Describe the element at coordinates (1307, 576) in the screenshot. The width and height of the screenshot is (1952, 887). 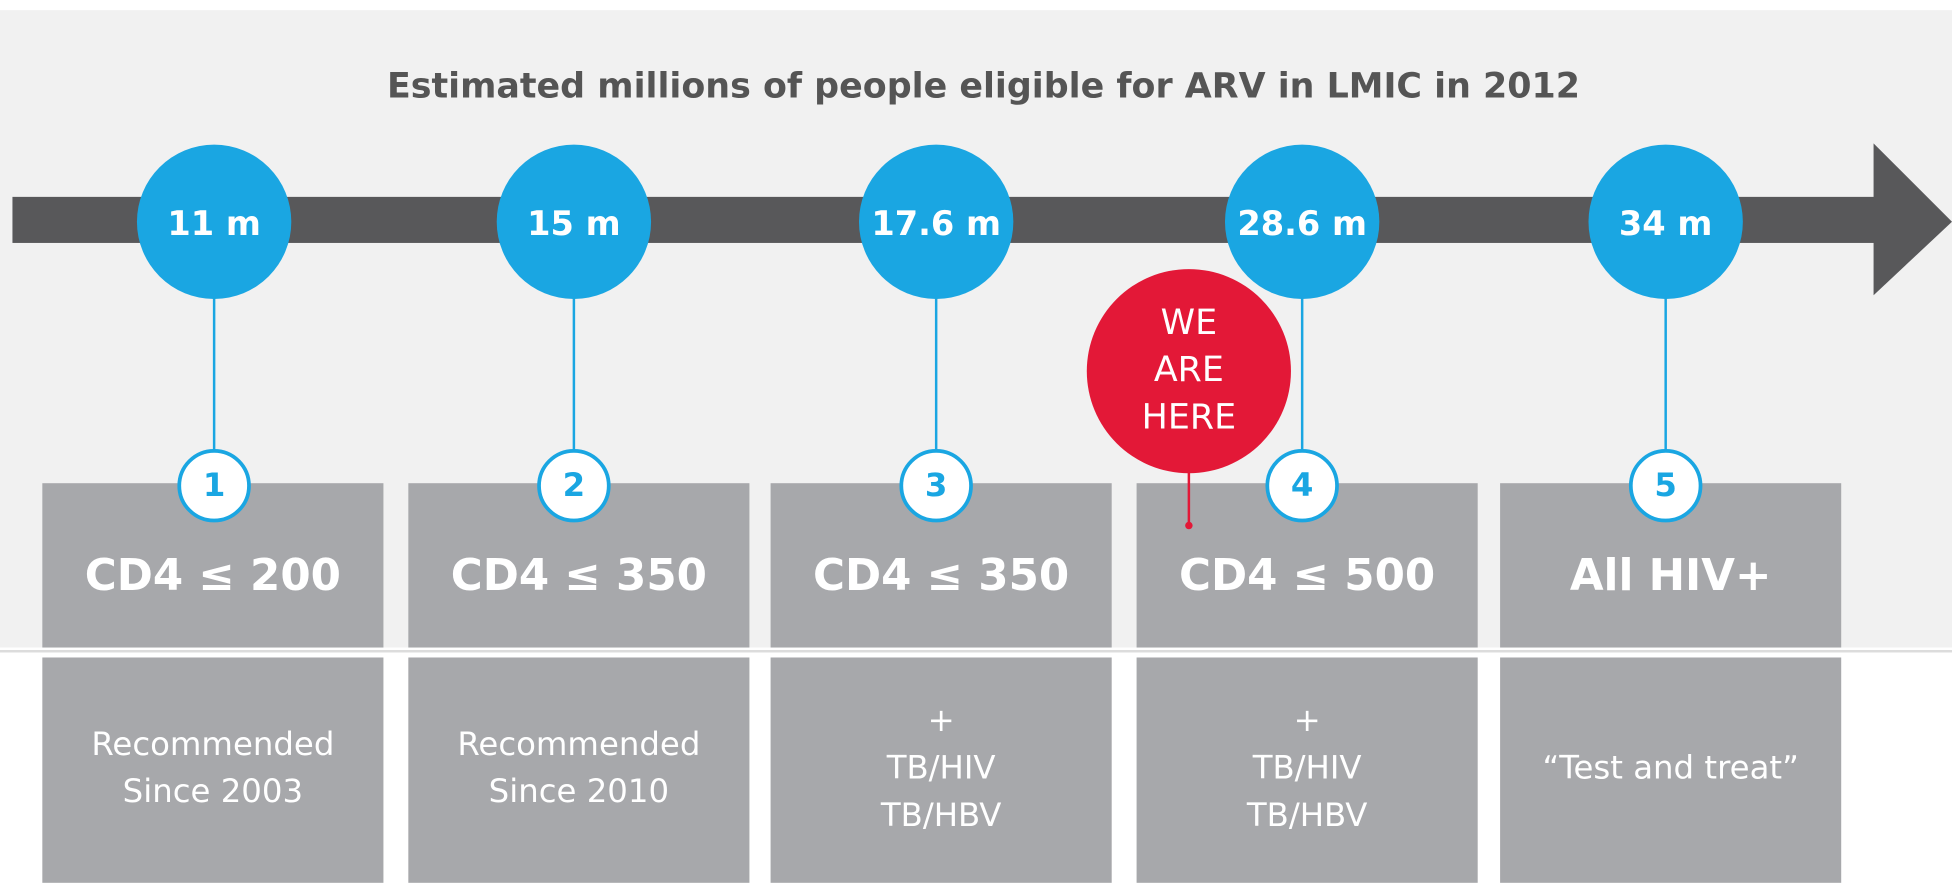
I see `criterion-label: CD4 ≤ 500` at that location.